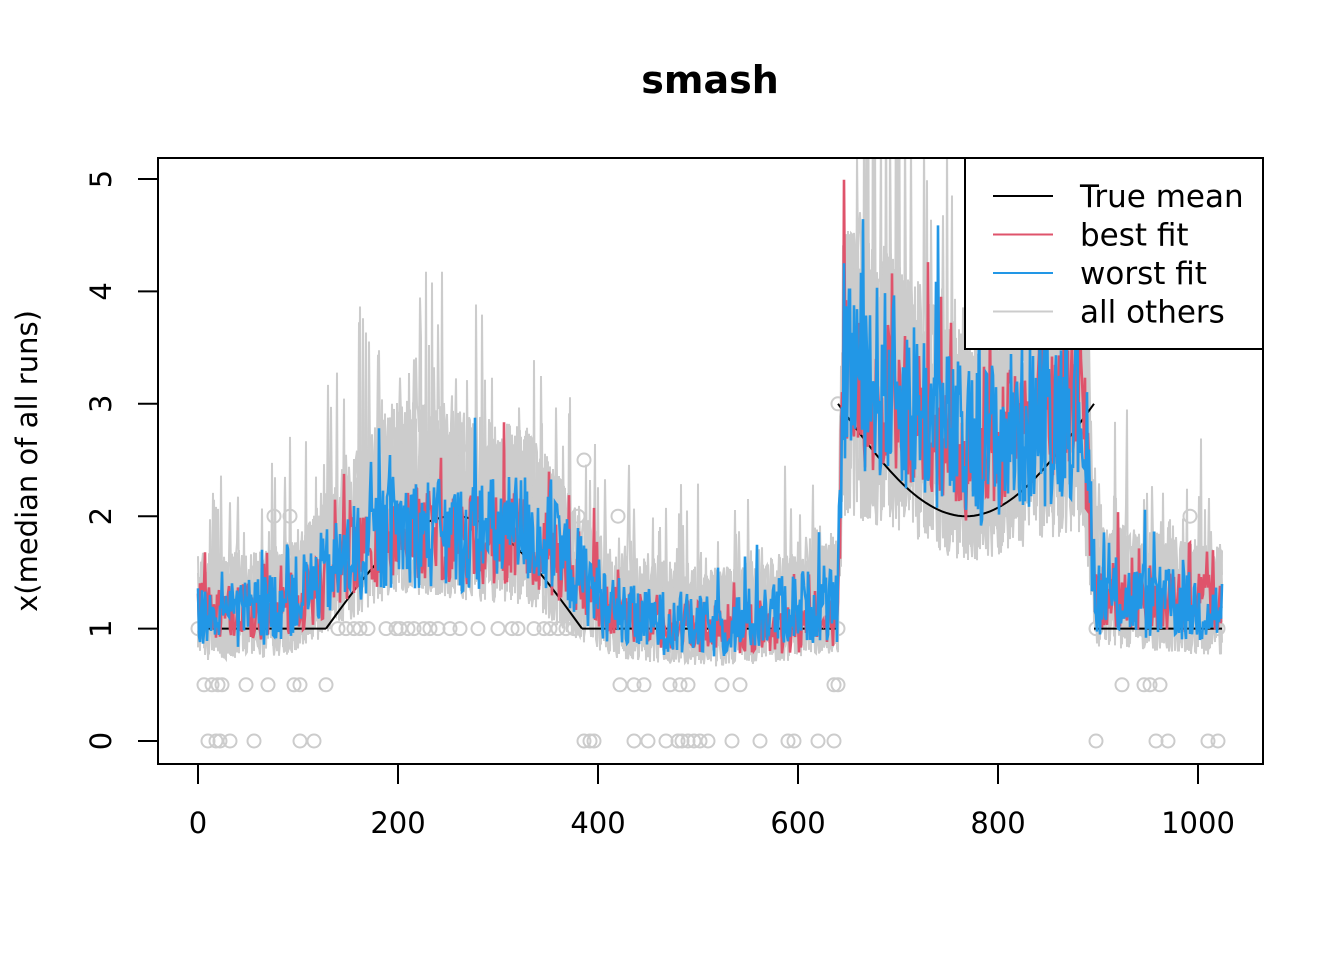 This screenshot has width=1344, height=960. Describe the element at coordinates (710, 80) in the screenshot. I see `chart-title: smash` at that location.